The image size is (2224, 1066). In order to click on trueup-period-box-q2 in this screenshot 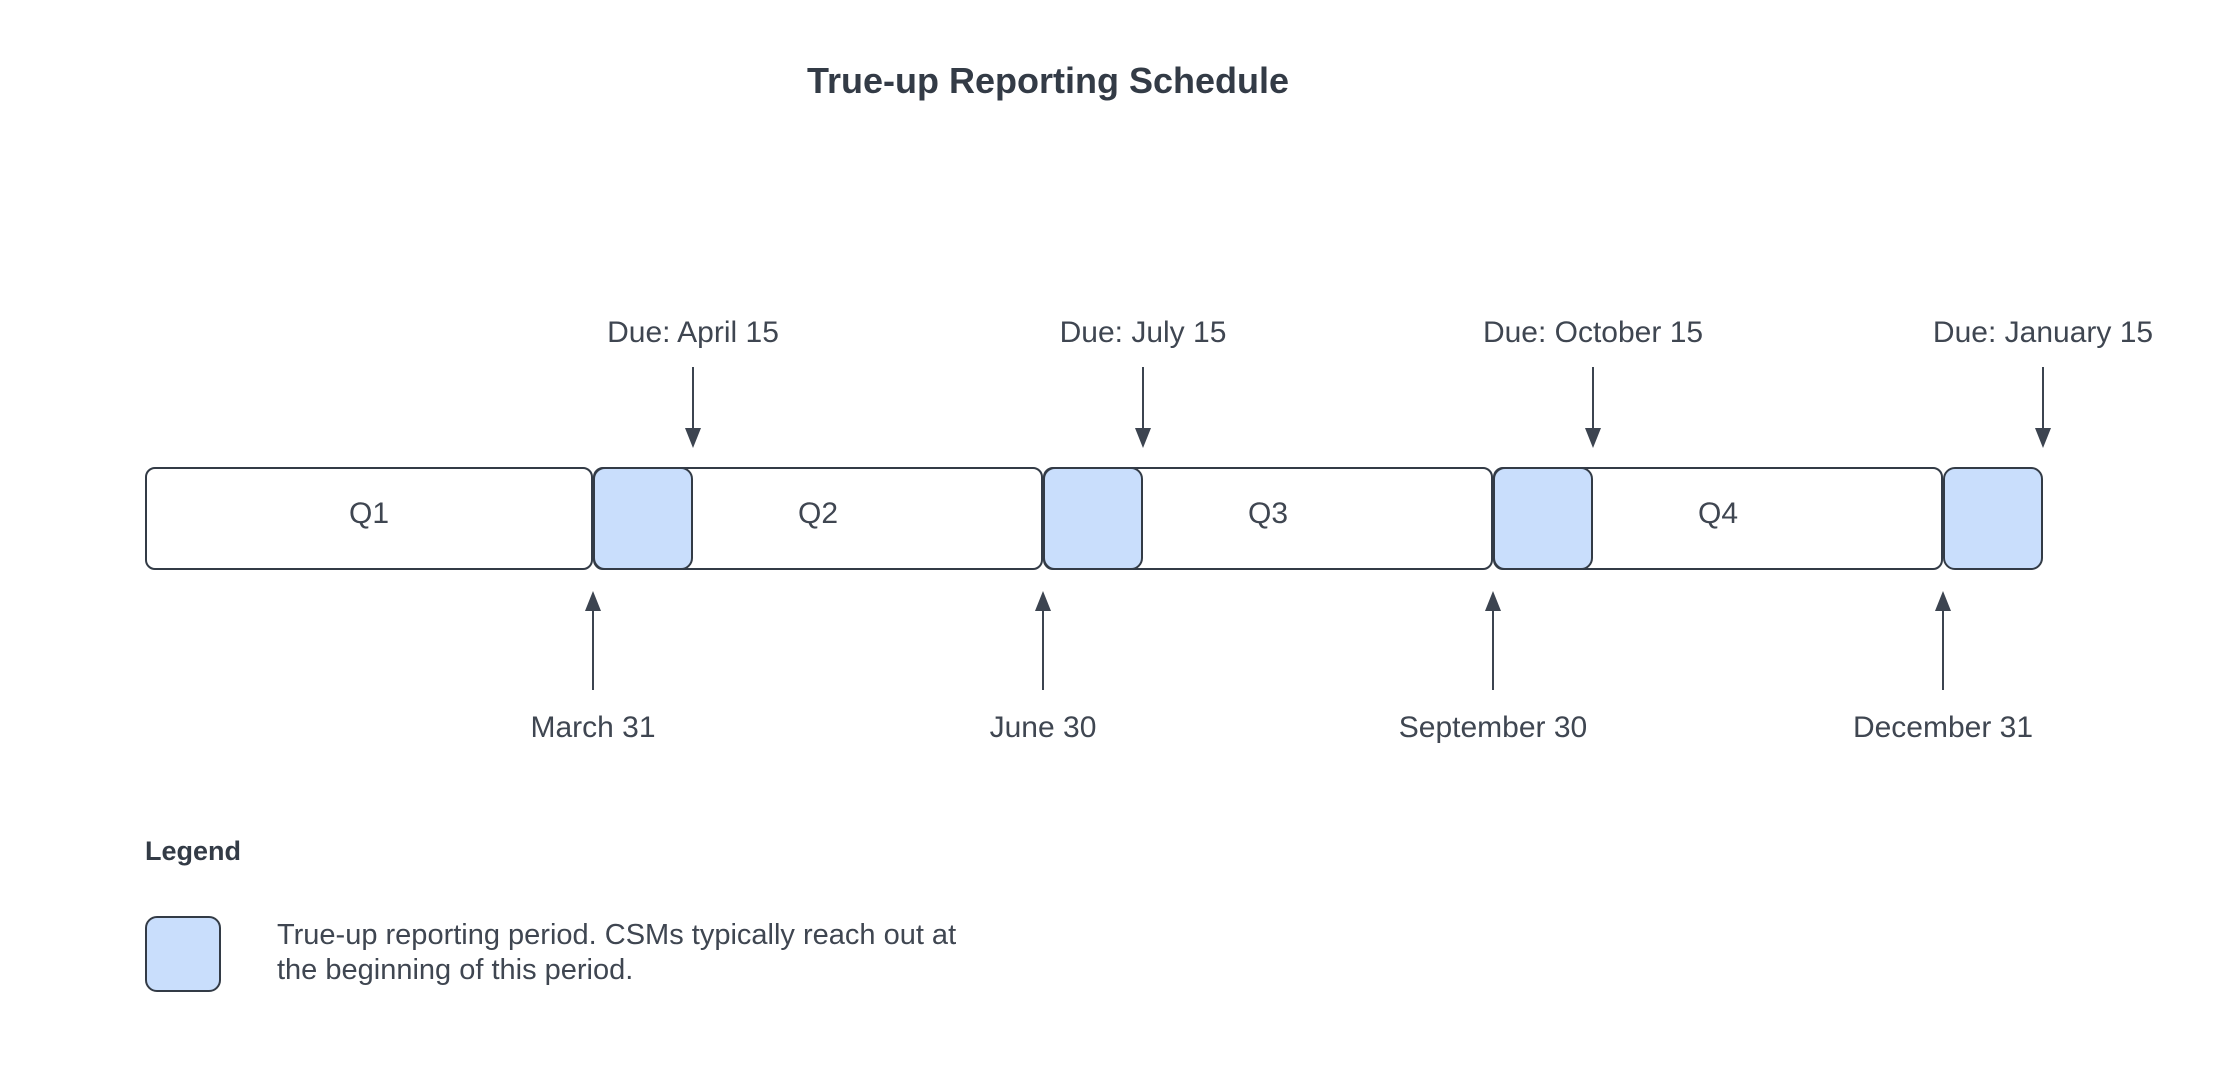, I will do `click(1093, 518)`.